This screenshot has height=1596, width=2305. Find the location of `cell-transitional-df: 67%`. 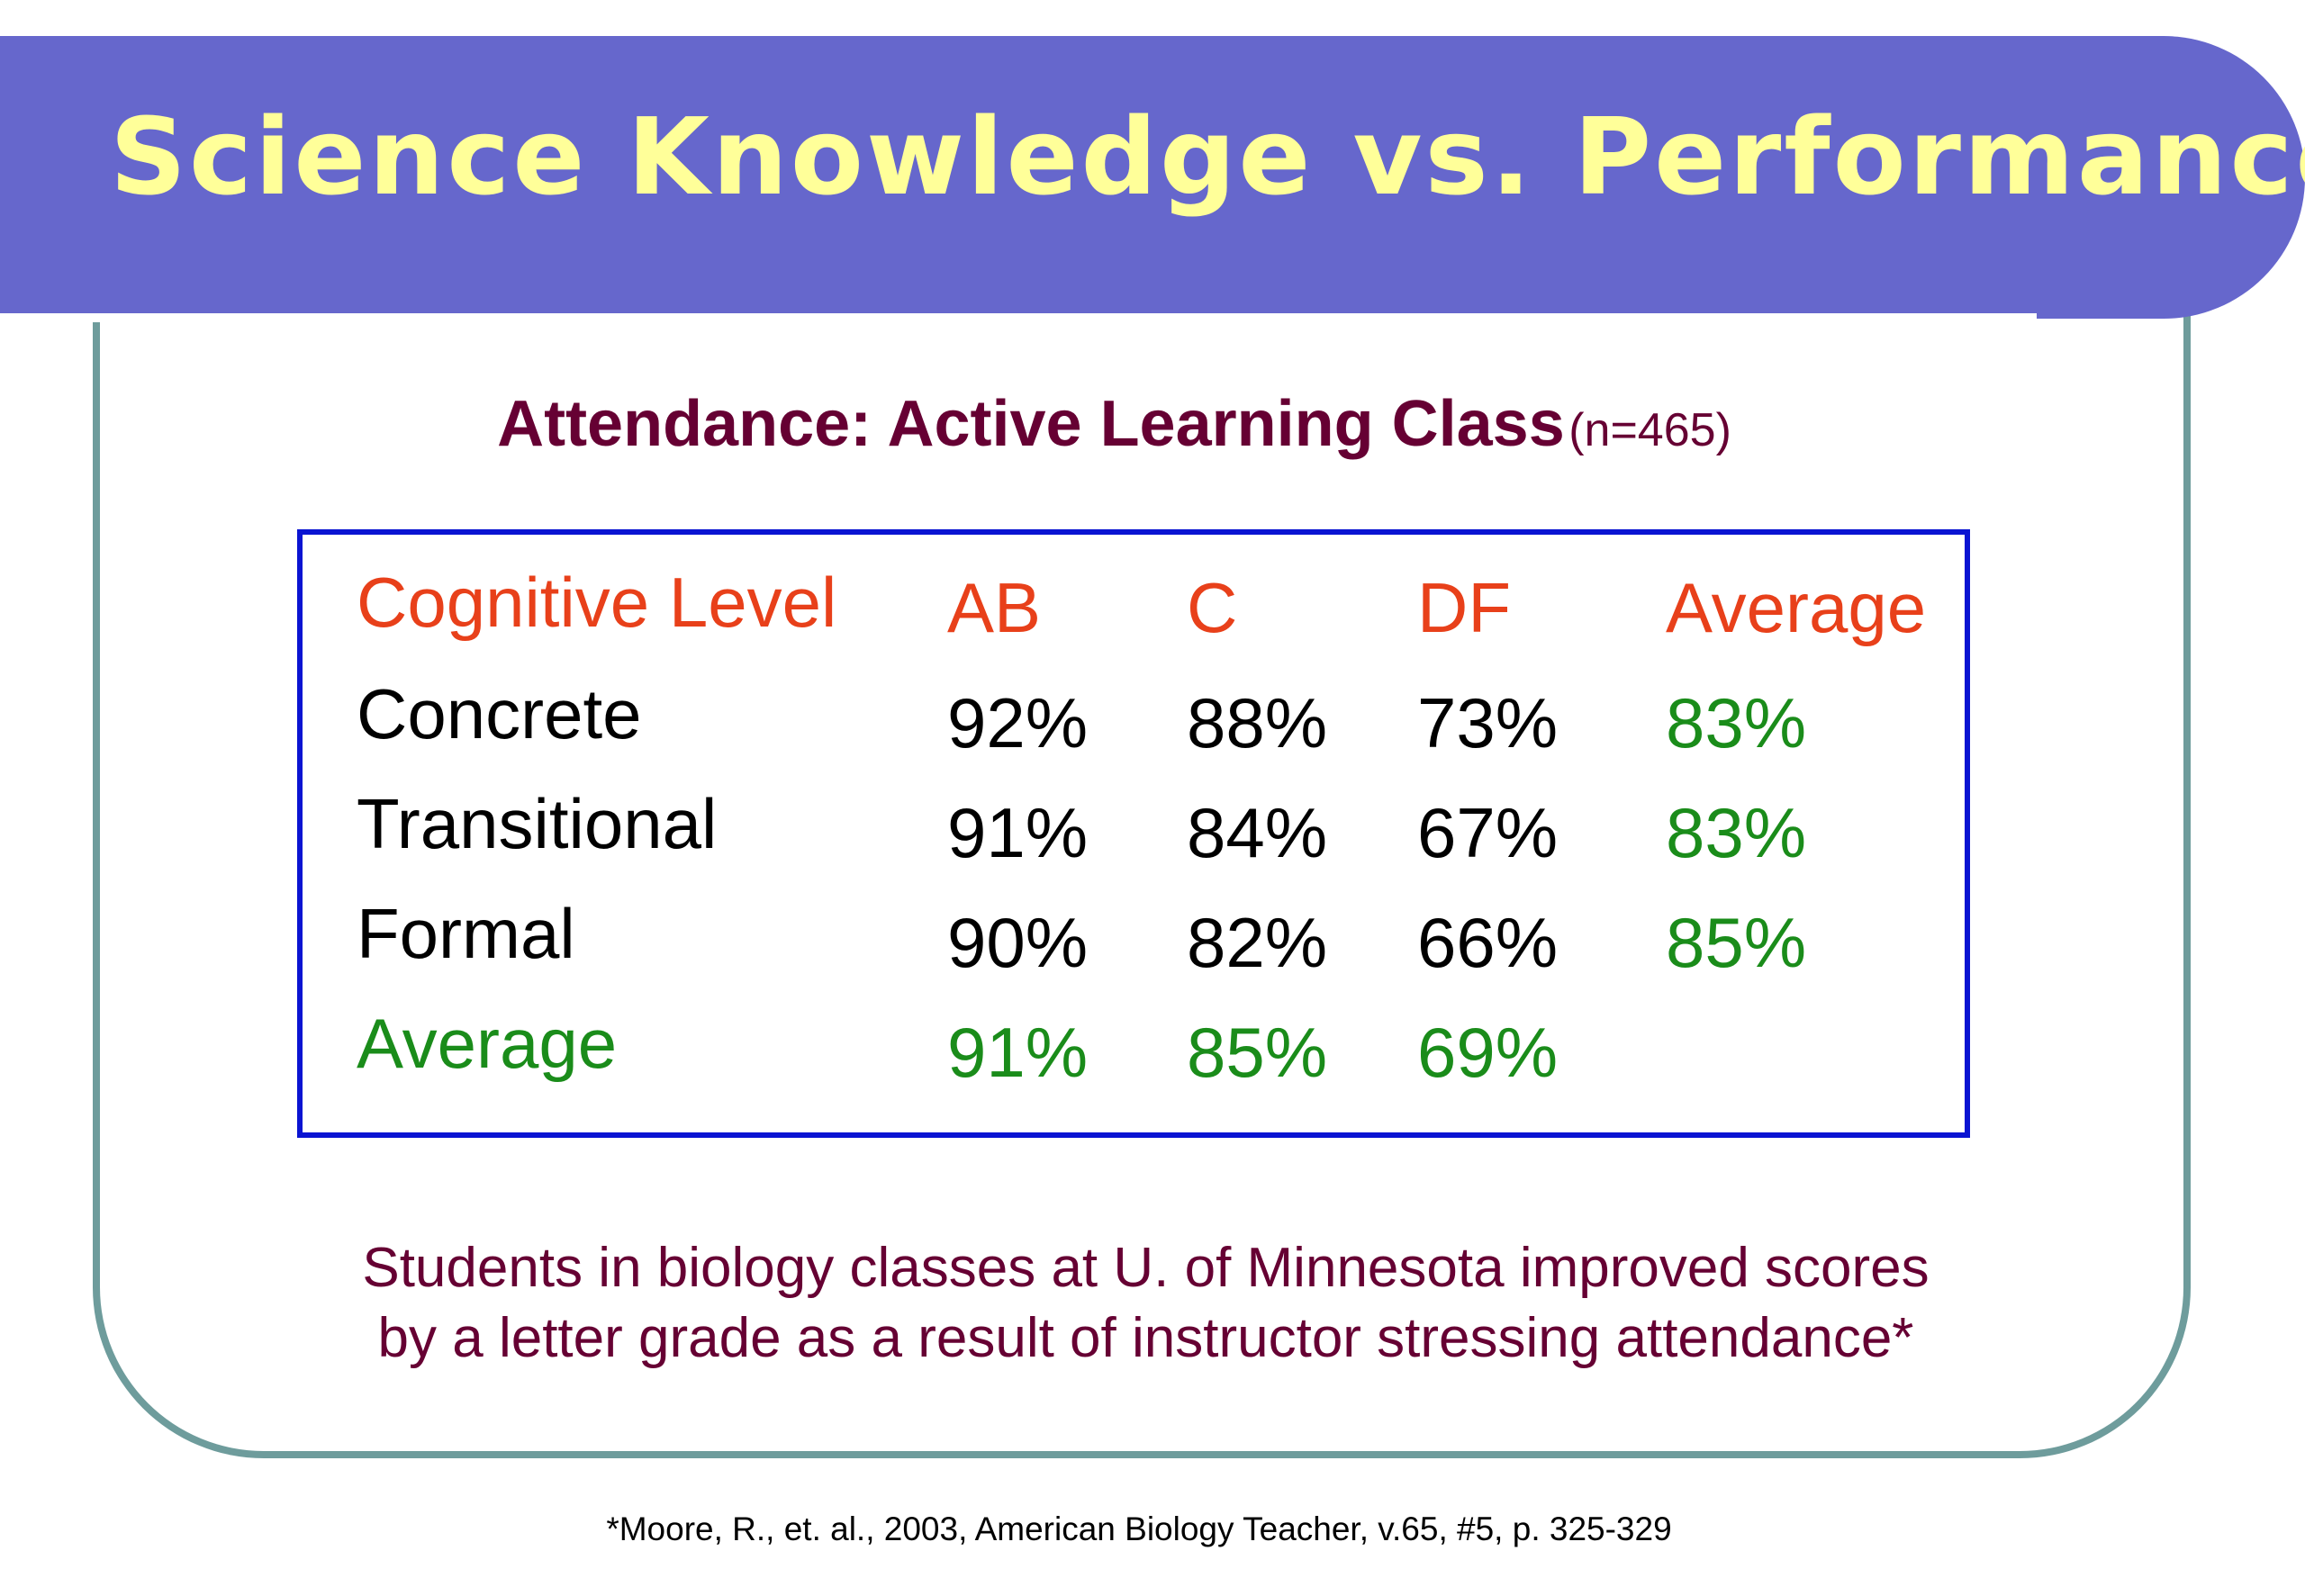

cell-transitional-df: 67% is located at coordinates (1488, 832).